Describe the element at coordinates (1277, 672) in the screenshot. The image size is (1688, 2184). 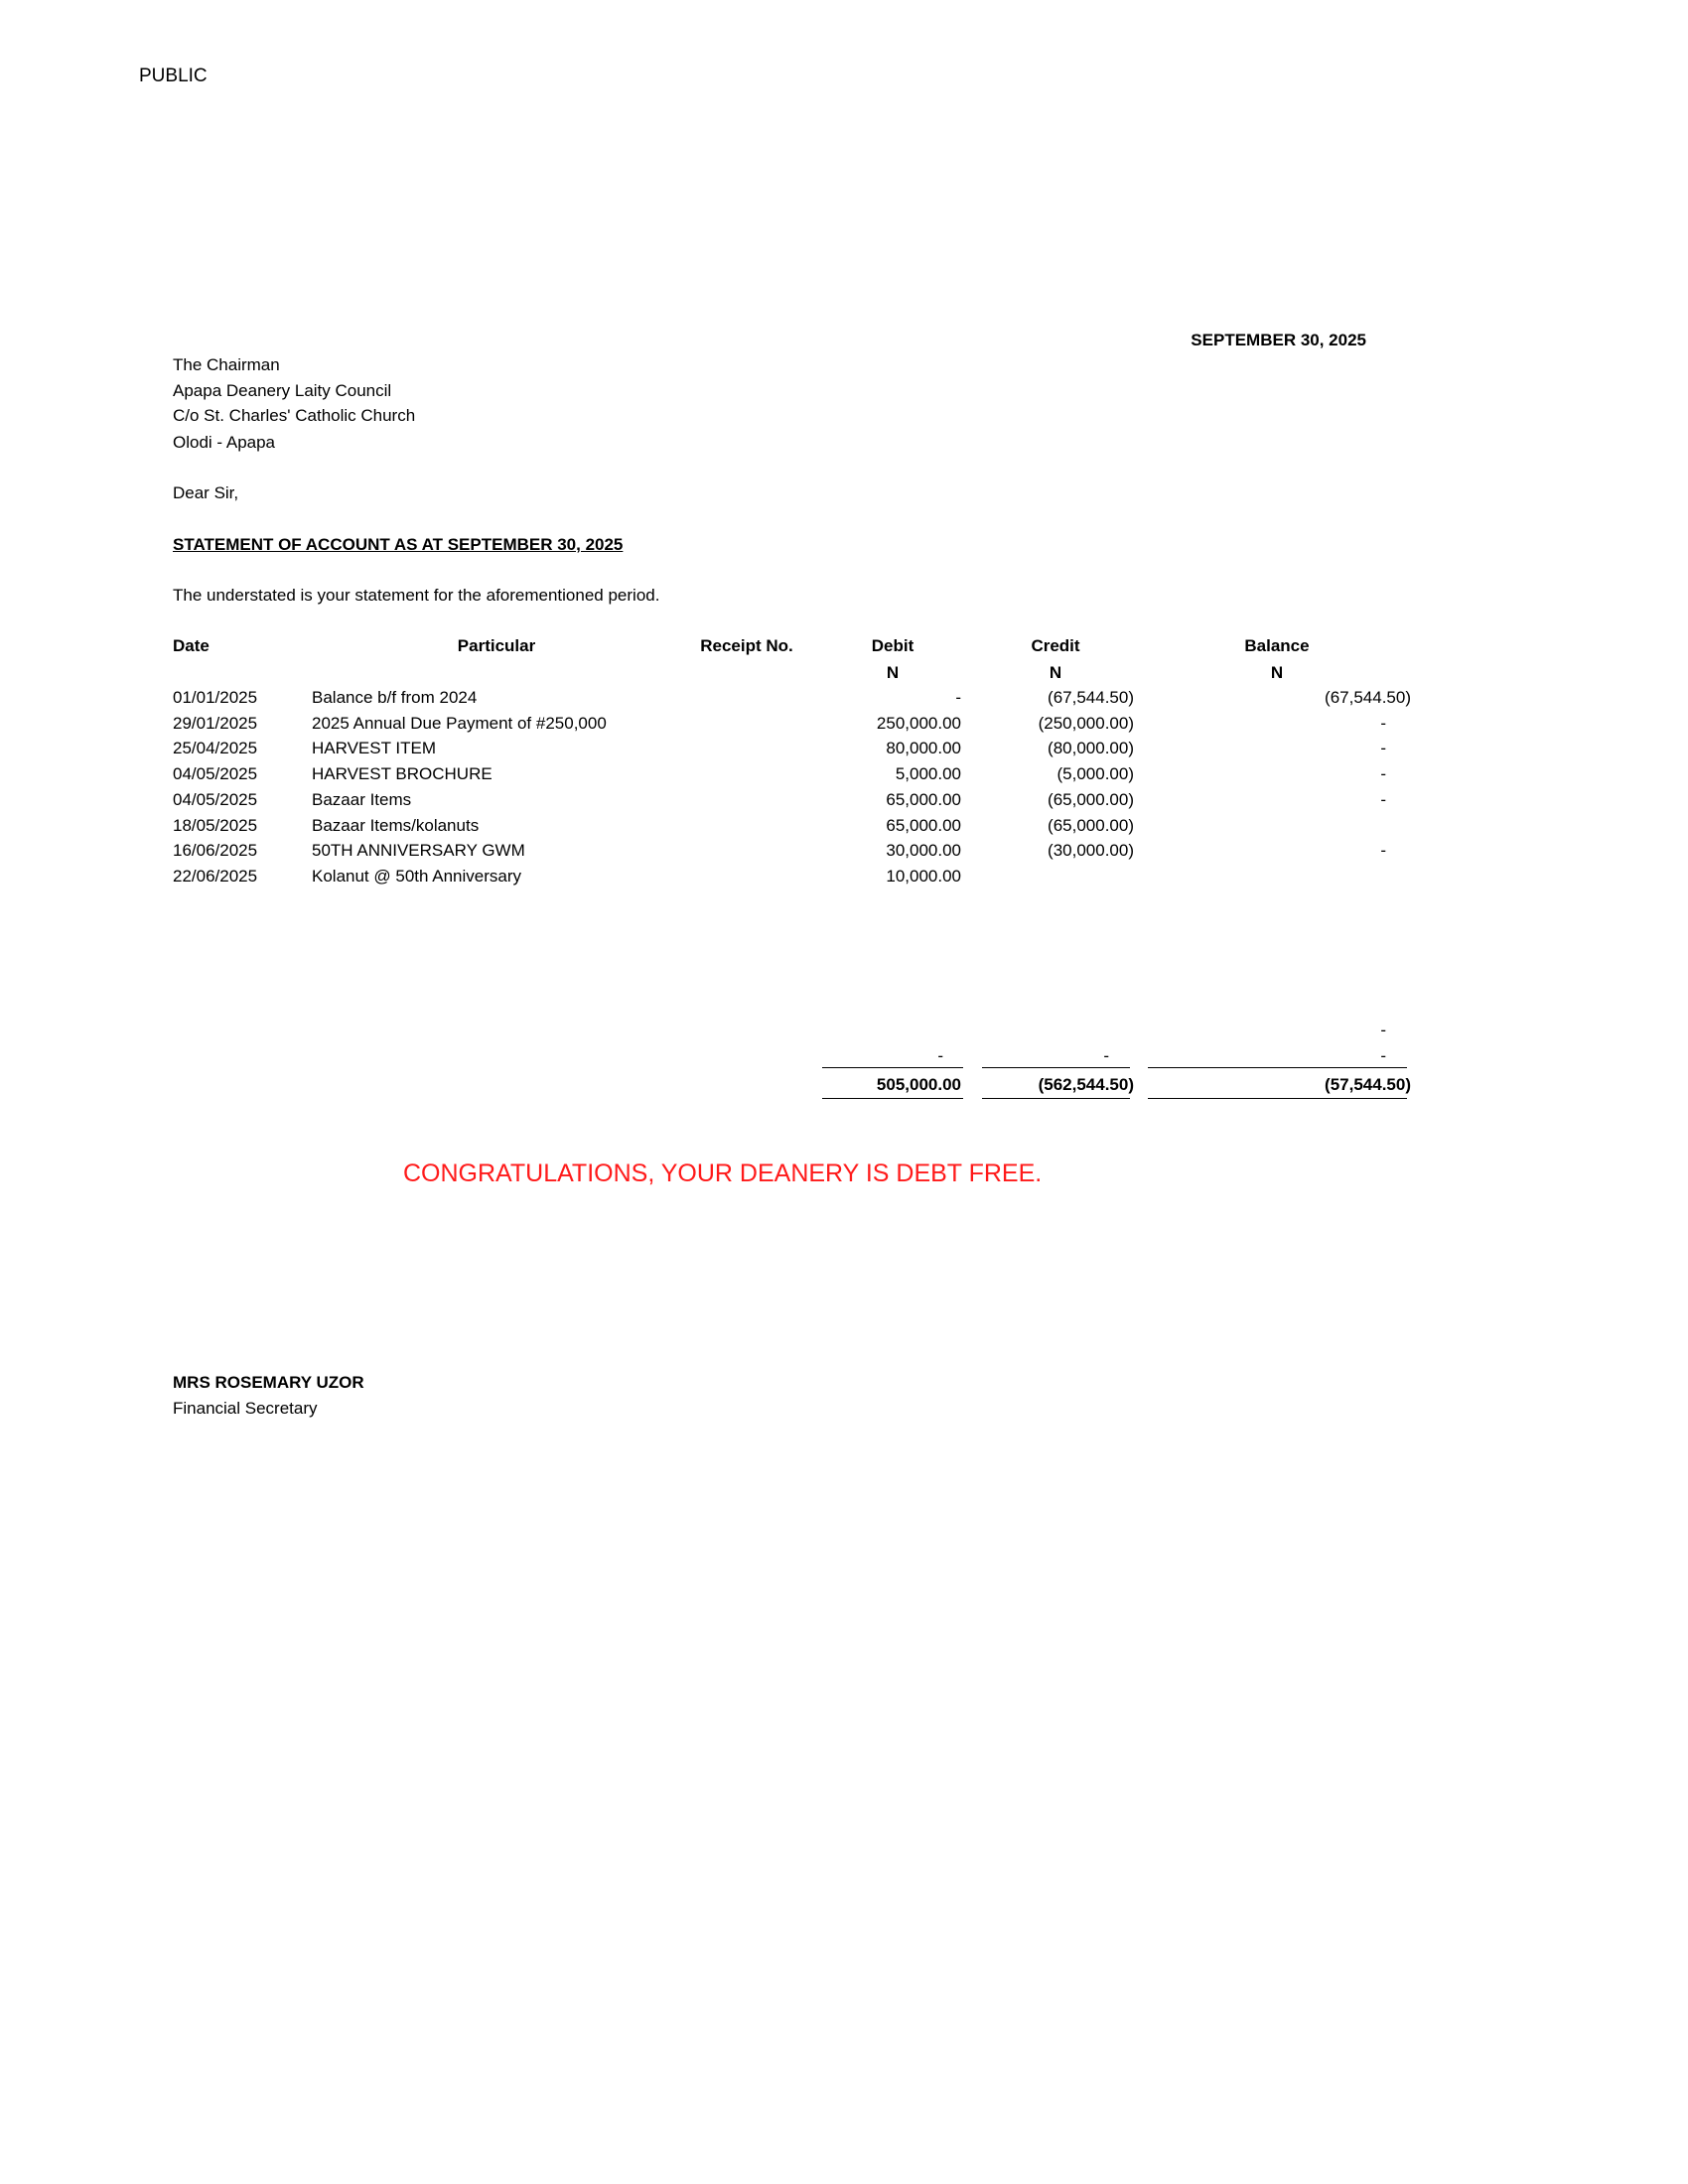
I see `currency-balance: N` at that location.